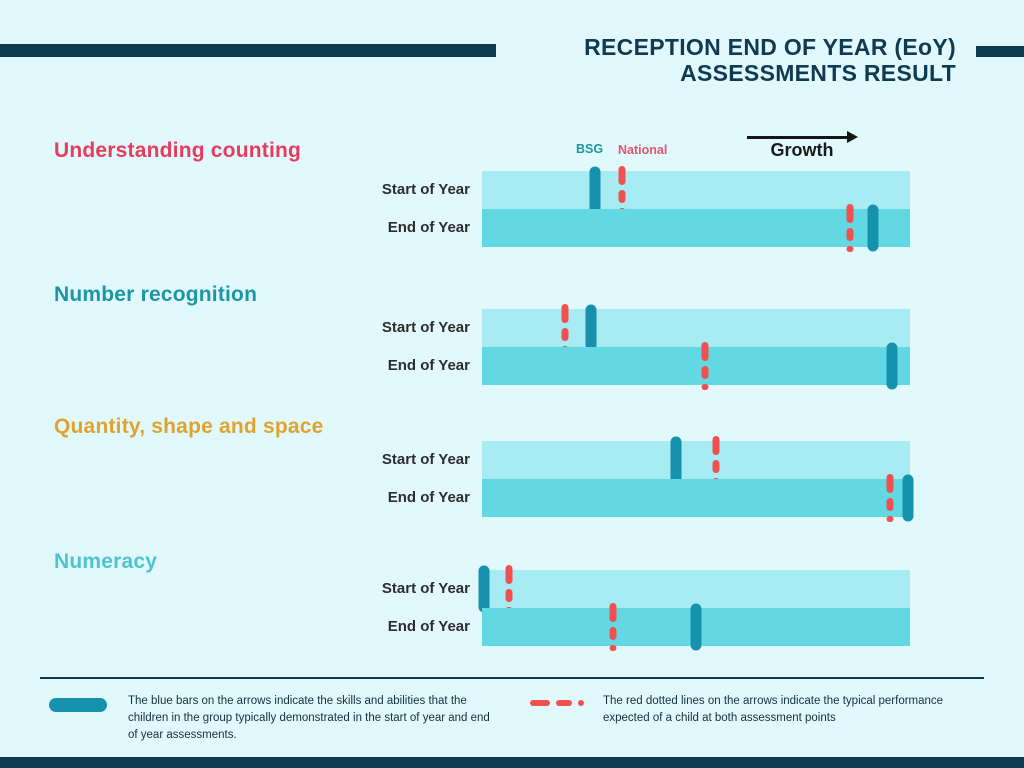 This screenshot has height=768, width=1024. I want to click on growth-arrow-head-icon, so click(852, 137).